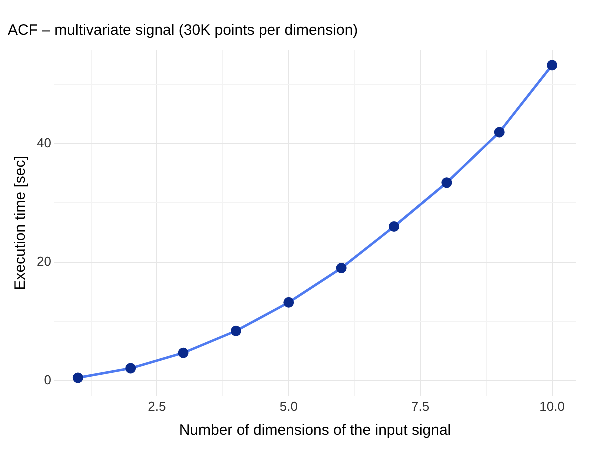 The width and height of the screenshot is (594, 452). What do you see at coordinates (315, 431) in the screenshot?
I see `x-axis-title: Number of dimensions of the input signal` at bounding box center [315, 431].